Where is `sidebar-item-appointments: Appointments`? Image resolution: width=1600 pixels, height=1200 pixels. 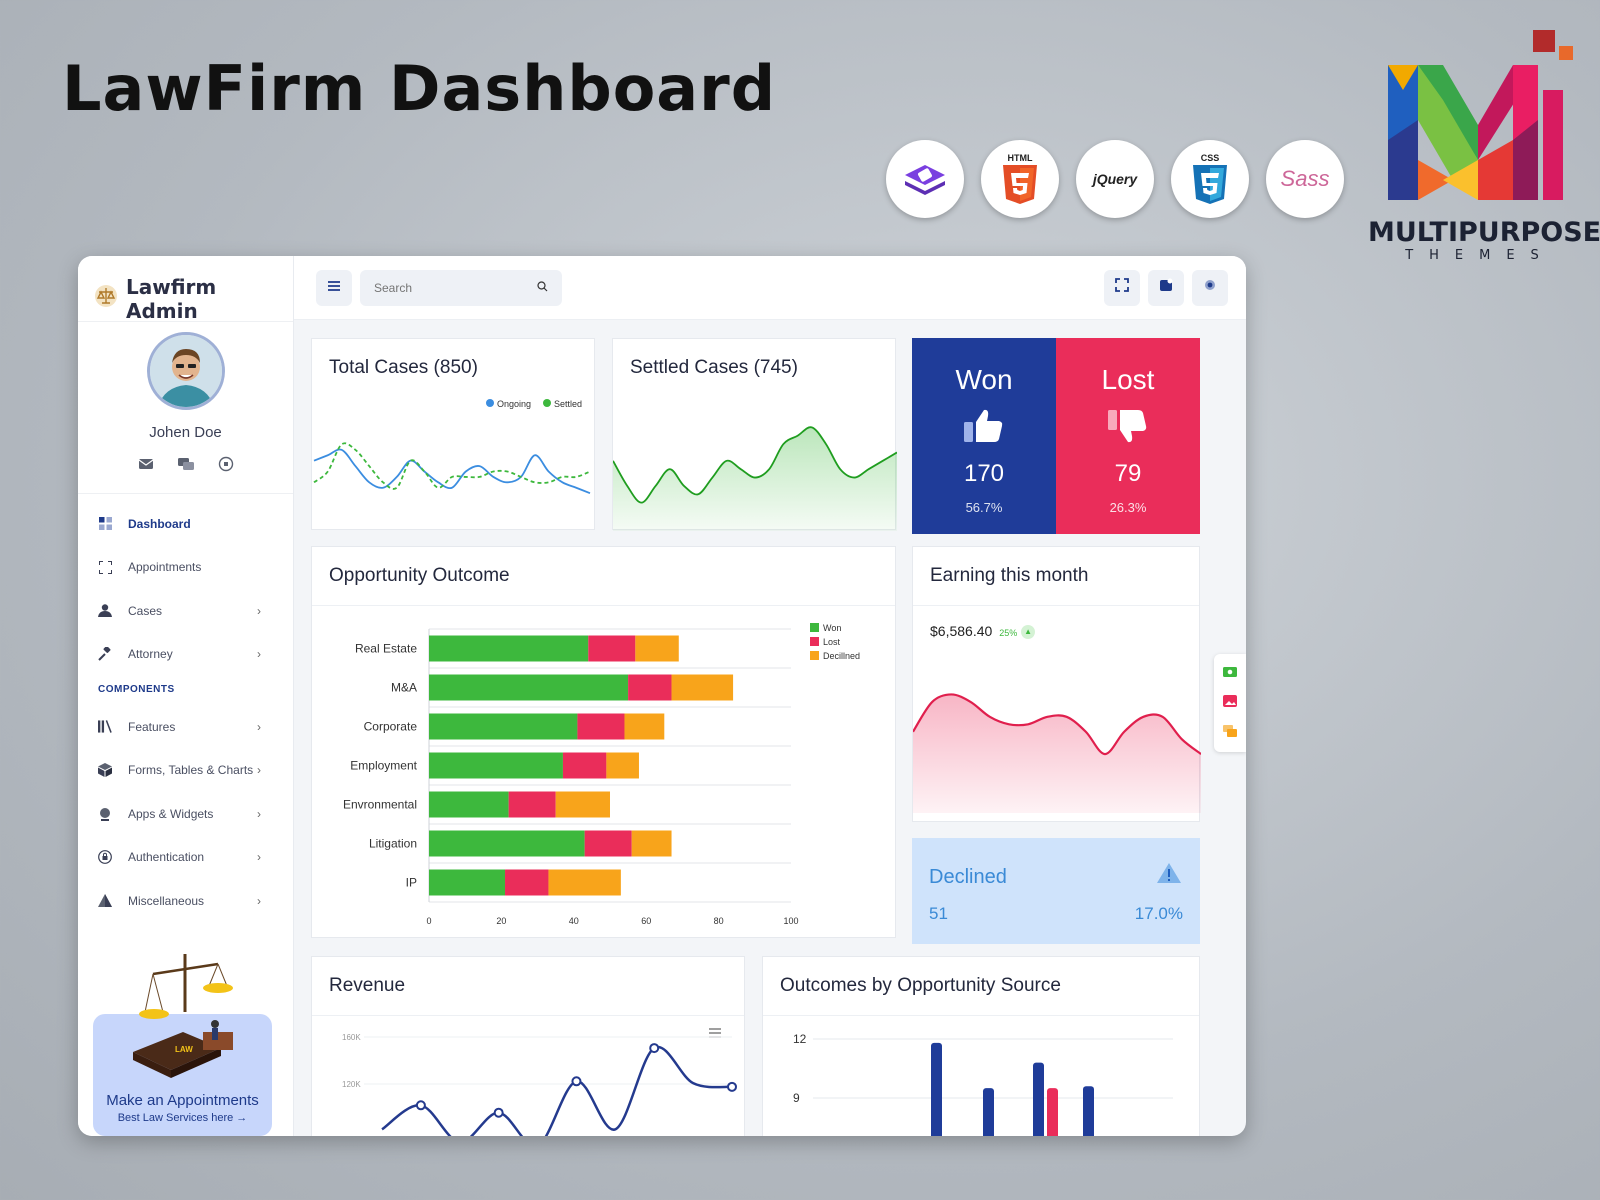 sidebar-item-appointments: Appointments is located at coordinates (185, 568).